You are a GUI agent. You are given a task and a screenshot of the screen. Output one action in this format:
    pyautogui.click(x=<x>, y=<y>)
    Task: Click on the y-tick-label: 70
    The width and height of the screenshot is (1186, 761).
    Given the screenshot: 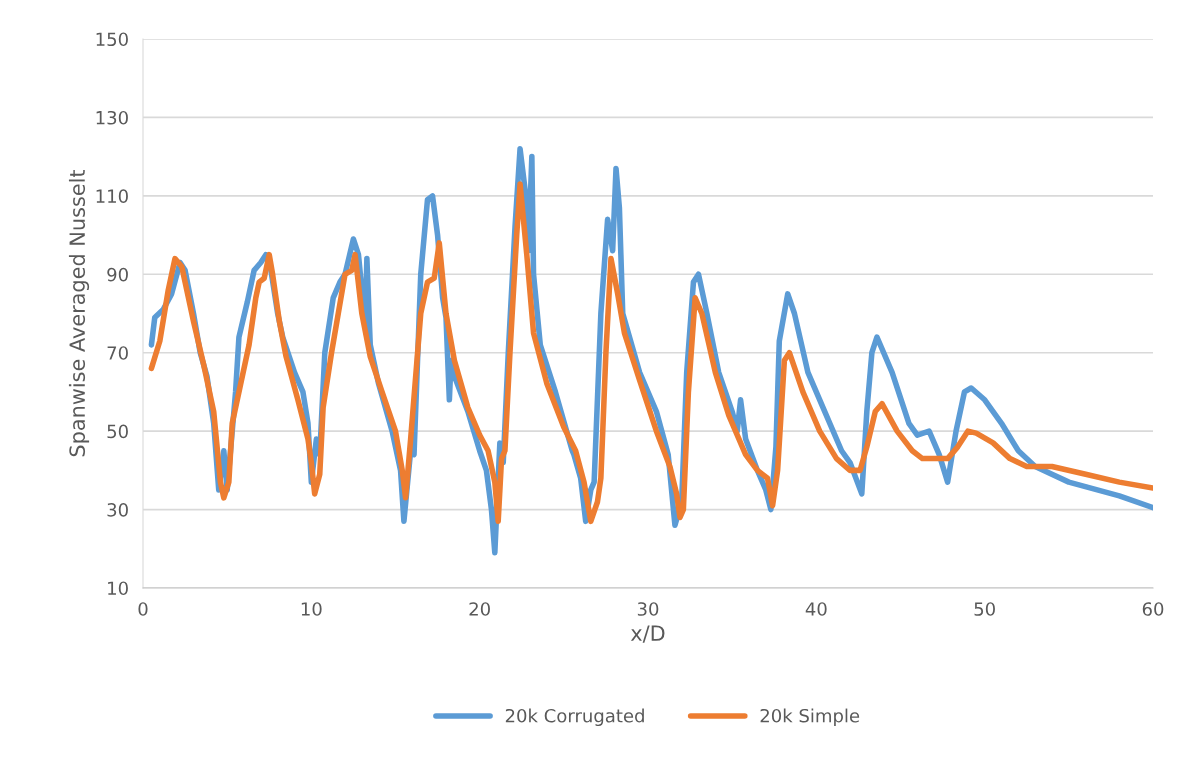 What is the action you would take?
    pyautogui.click(x=117, y=353)
    